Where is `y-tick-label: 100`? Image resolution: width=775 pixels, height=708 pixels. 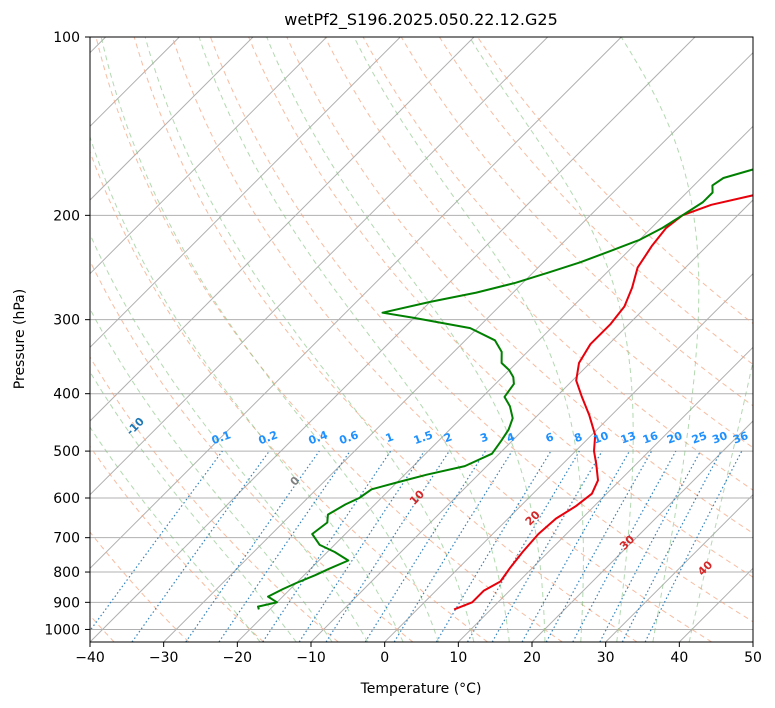 y-tick-label: 100 is located at coordinates (66, 38).